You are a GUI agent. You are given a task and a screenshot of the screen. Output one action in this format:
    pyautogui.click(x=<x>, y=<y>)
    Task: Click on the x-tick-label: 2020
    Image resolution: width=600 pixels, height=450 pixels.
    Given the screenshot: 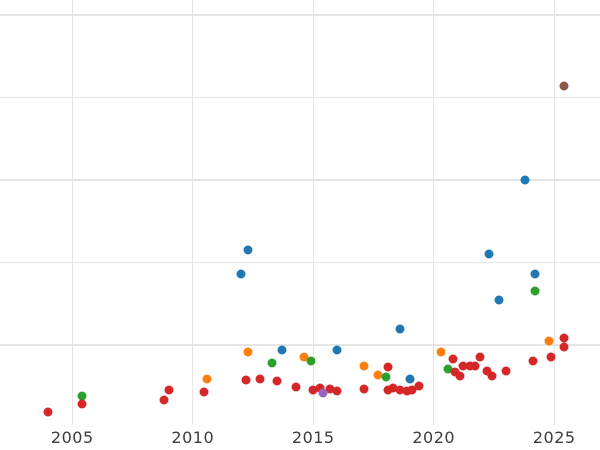 What is the action you would take?
    pyautogui.click(x=434, y=437)
    